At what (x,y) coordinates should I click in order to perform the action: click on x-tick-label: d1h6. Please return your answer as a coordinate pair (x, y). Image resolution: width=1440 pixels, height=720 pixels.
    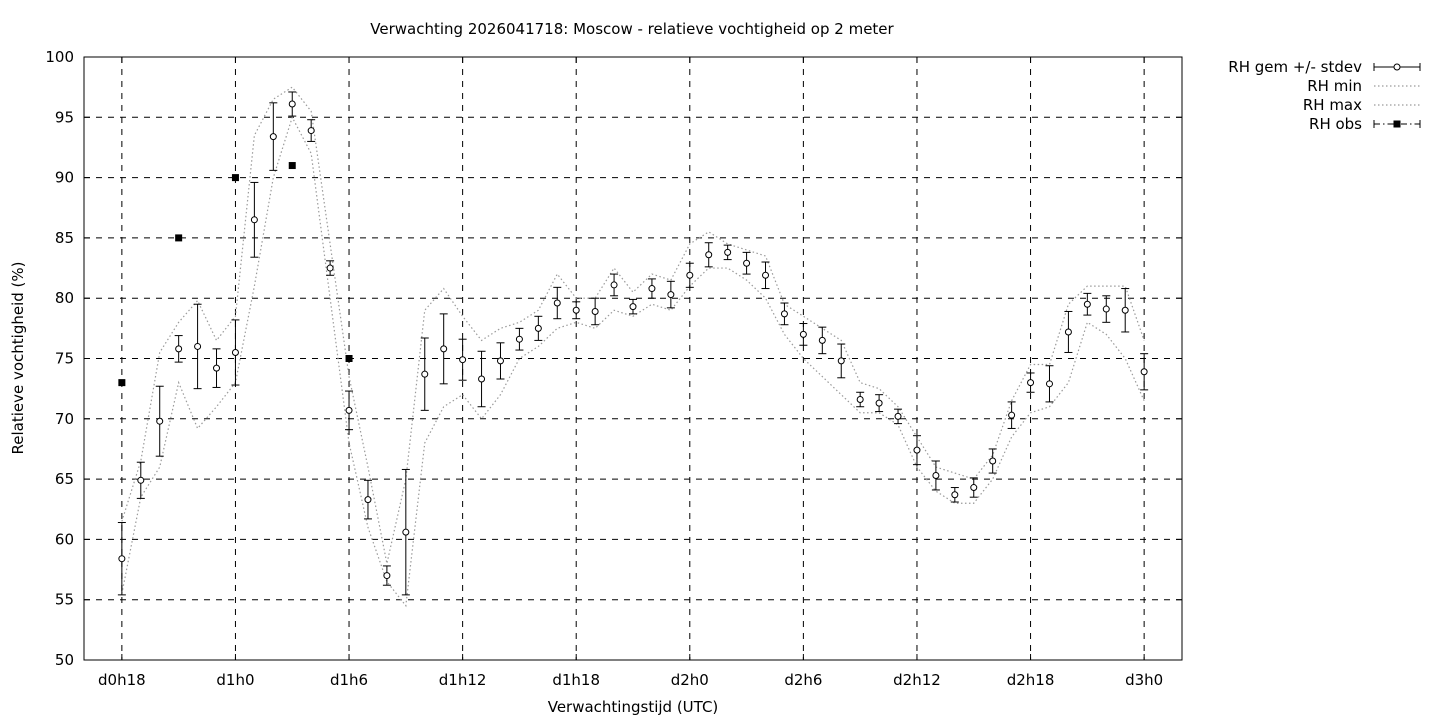
    Looking at the image, I should click on (349, 680).